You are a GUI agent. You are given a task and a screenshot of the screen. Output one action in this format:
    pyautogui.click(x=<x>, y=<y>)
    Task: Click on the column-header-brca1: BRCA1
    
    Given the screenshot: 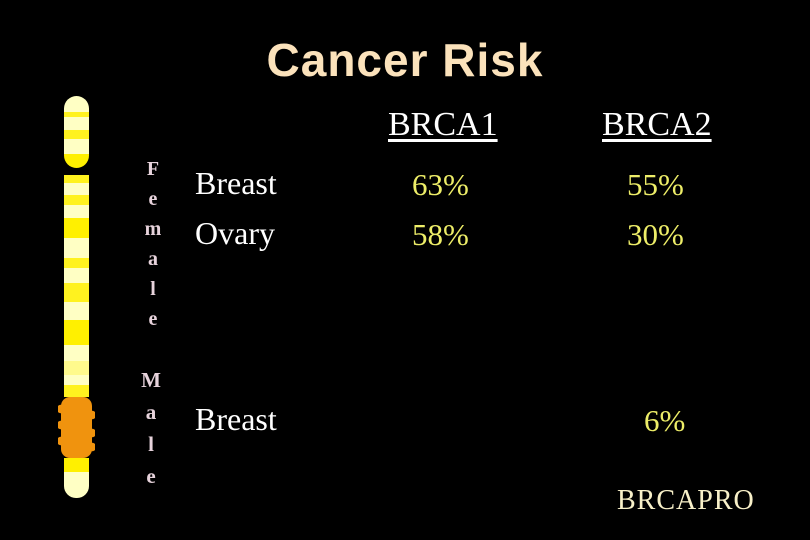 What is the action you would take?
    pyautogui.click(x=443, y=124)
    